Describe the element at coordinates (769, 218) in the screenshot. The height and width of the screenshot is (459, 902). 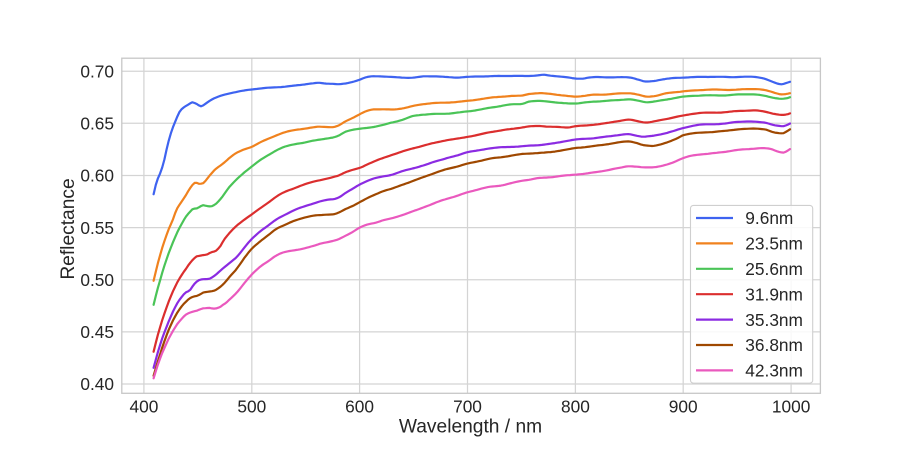
I see `svg-text: 9.6nm` at that location.